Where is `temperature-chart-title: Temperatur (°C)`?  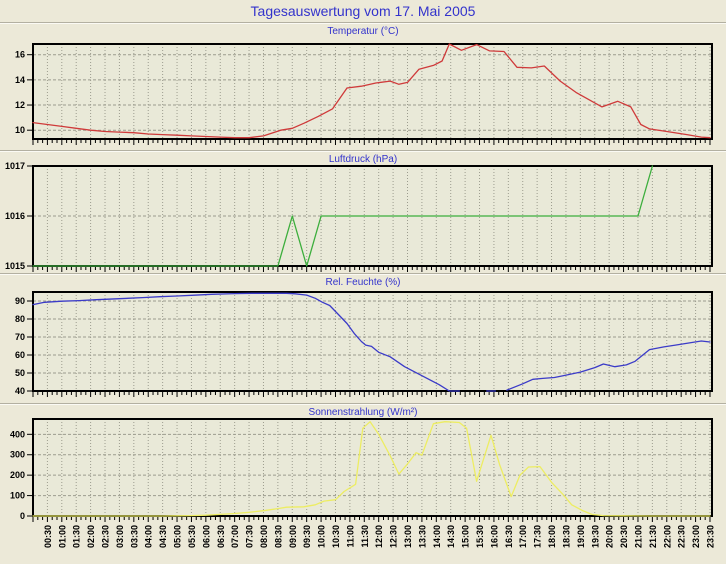 temperature-chart-title: Temperatur (°C) is located at coordinates (363, 31).